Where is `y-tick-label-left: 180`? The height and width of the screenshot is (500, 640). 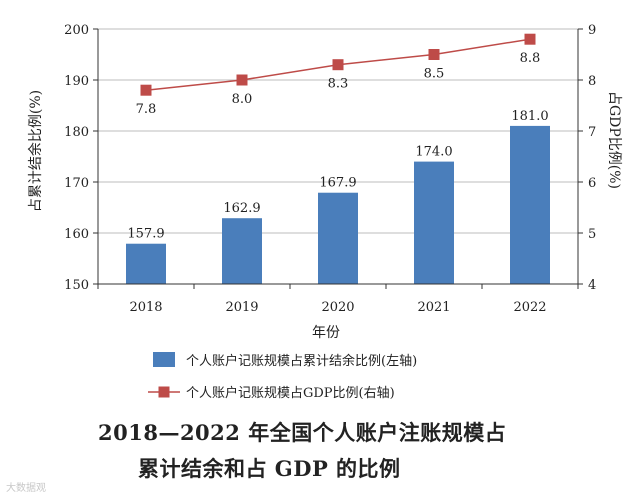 y-tick-label-left: 180 is located at coordinates (76, 132).